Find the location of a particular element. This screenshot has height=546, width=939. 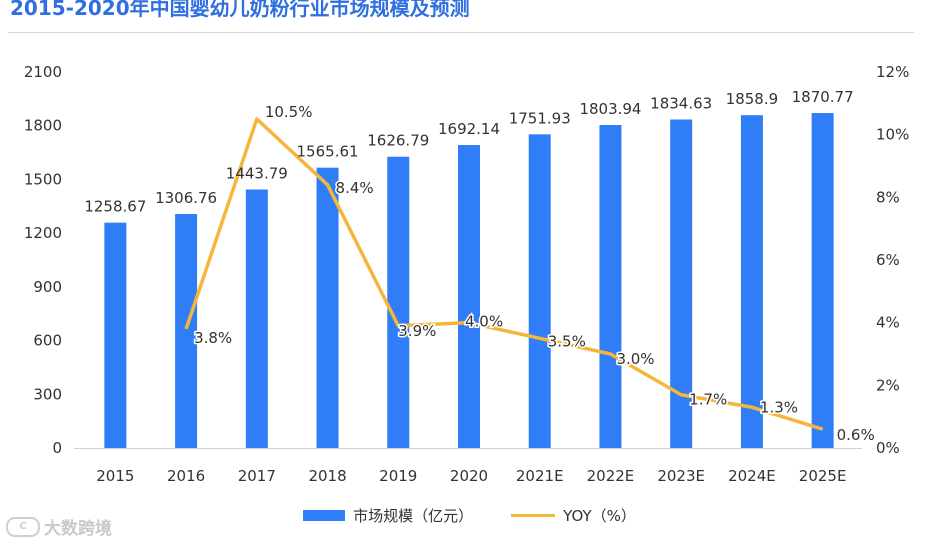

right-axis: 0% 2% 4% 6% 8% 10% 12% is located at coordinates (892, 260).